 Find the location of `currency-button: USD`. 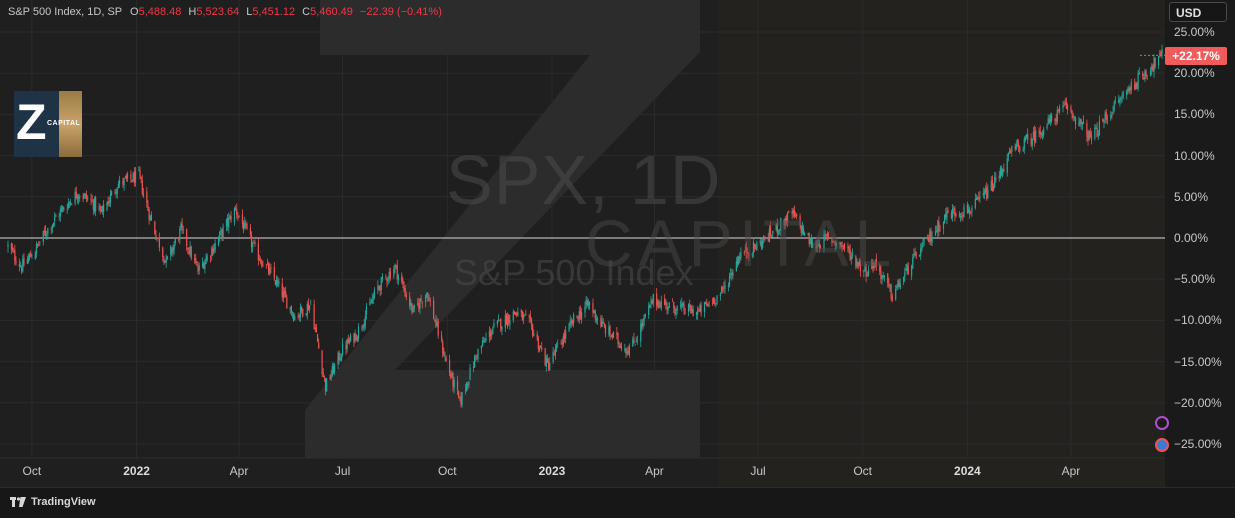

currency-button: USD is located at coordinates (1198, 12).